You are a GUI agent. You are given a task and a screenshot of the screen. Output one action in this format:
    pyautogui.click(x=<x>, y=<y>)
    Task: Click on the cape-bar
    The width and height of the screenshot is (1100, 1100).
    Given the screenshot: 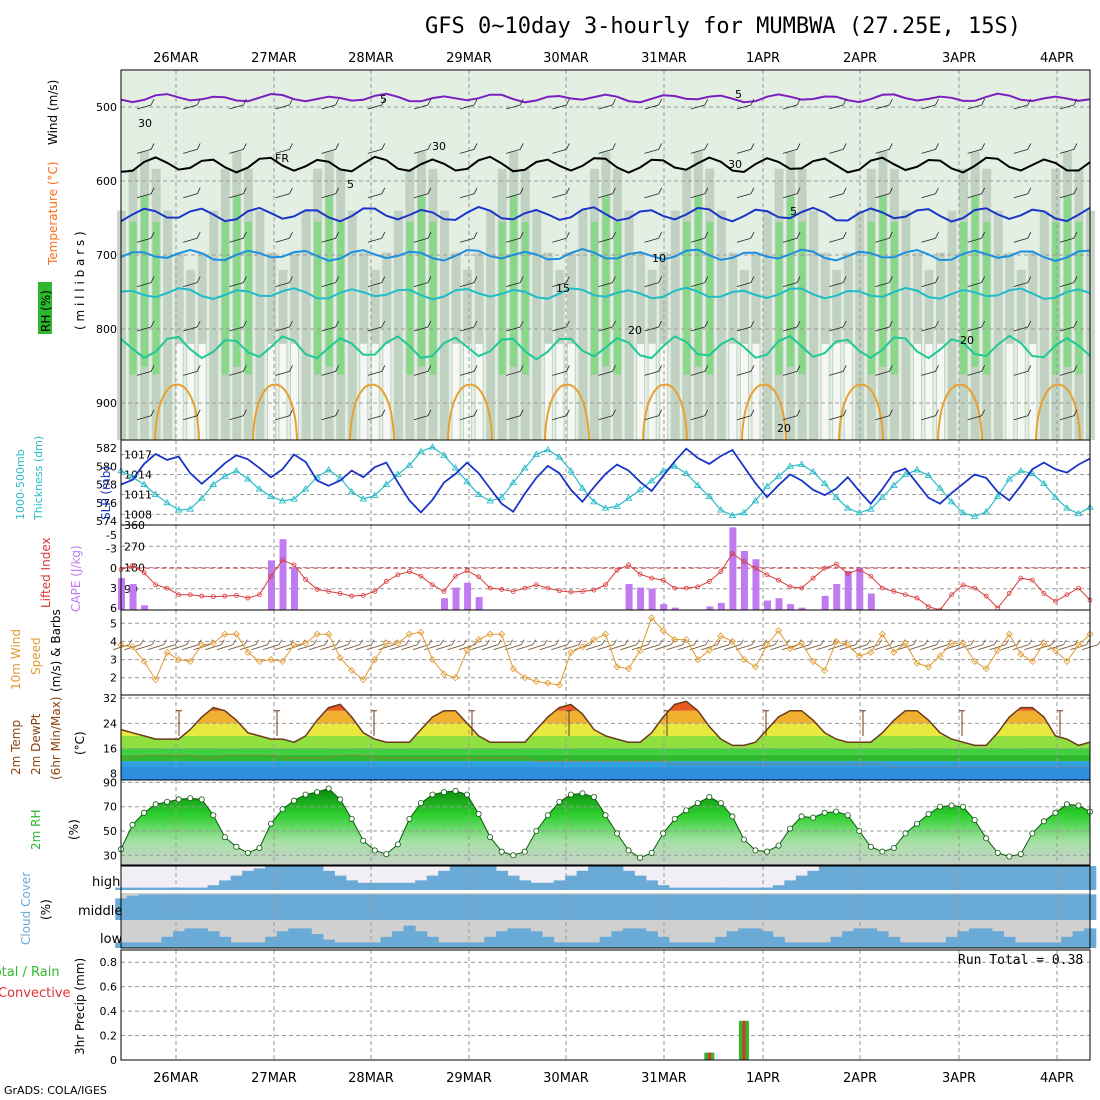 What is the action you would take?
    pyautogui.click(x=710, y=608)
    